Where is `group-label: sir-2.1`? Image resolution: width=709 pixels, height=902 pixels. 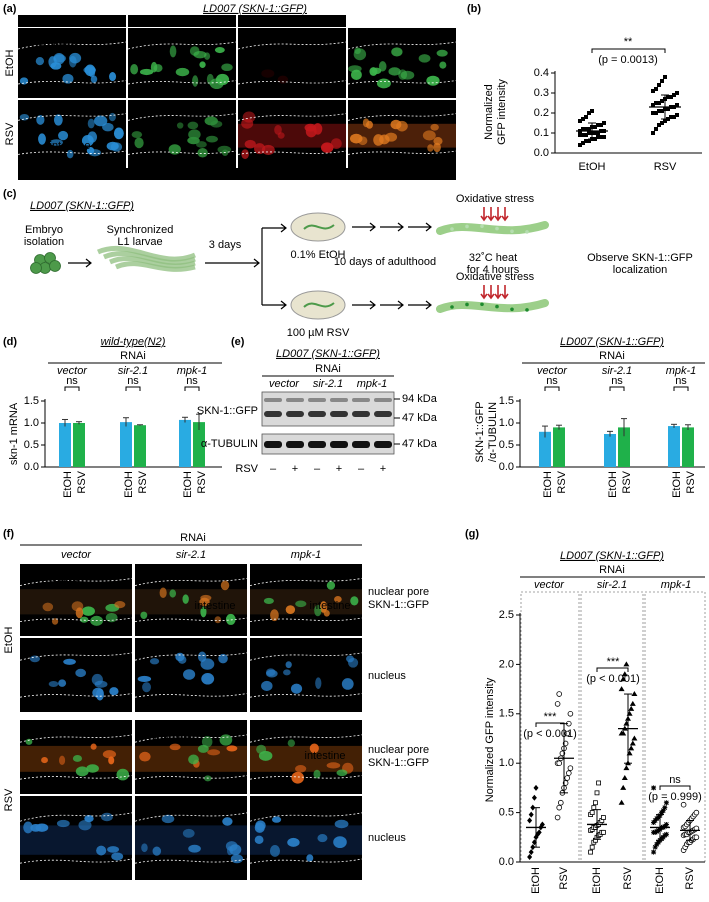 group-label: sir-2.1 is located at coordinates (612, 585).